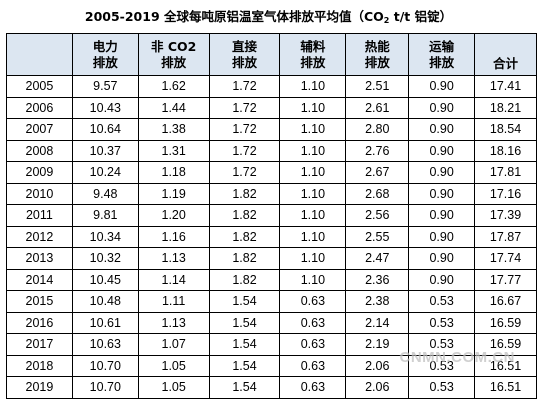 This screenshot has width=537, height=400. Describe the element at coordinates (105, 193) in the screenshot. I see `cell-electricity: 9.48` at that location.